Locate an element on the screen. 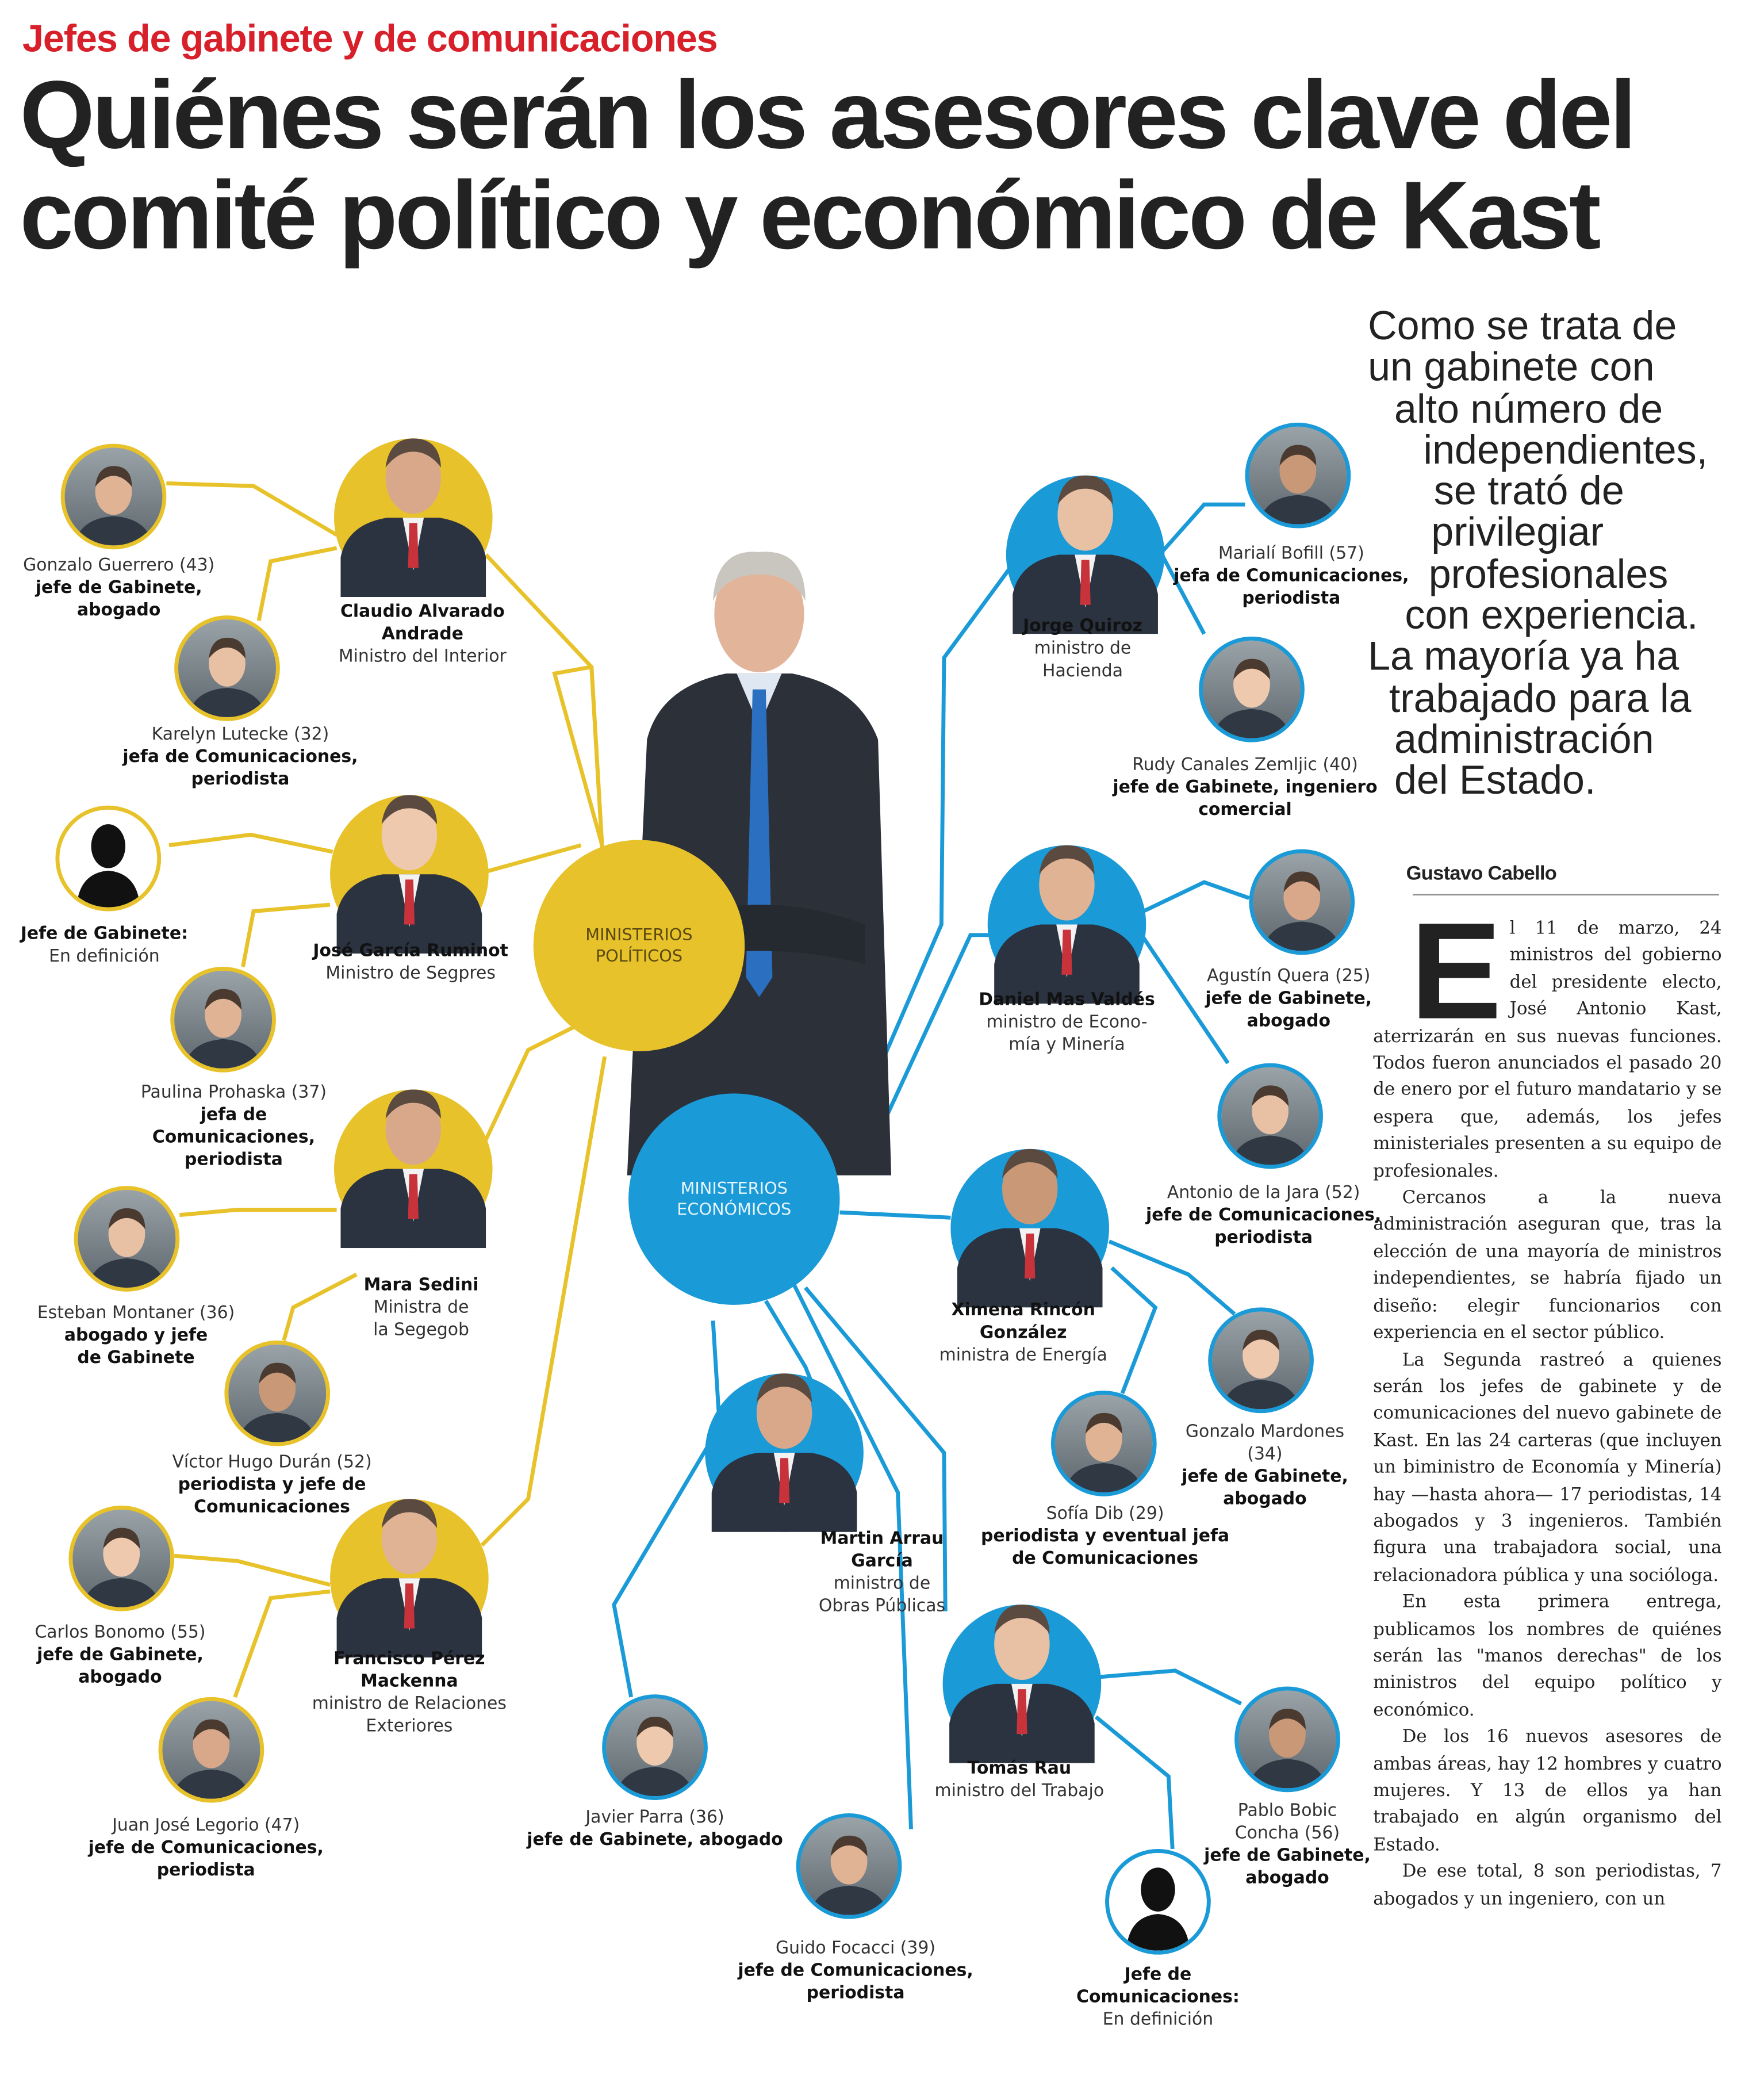 The image size is (1764, 2075). label-bold-line: Jefe de is located at coordinates (1158, 1975).